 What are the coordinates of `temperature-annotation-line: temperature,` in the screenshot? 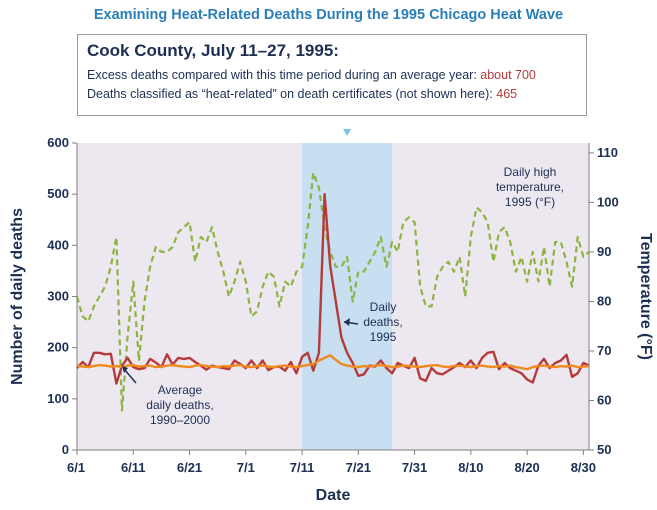 It's located at (530, 187).